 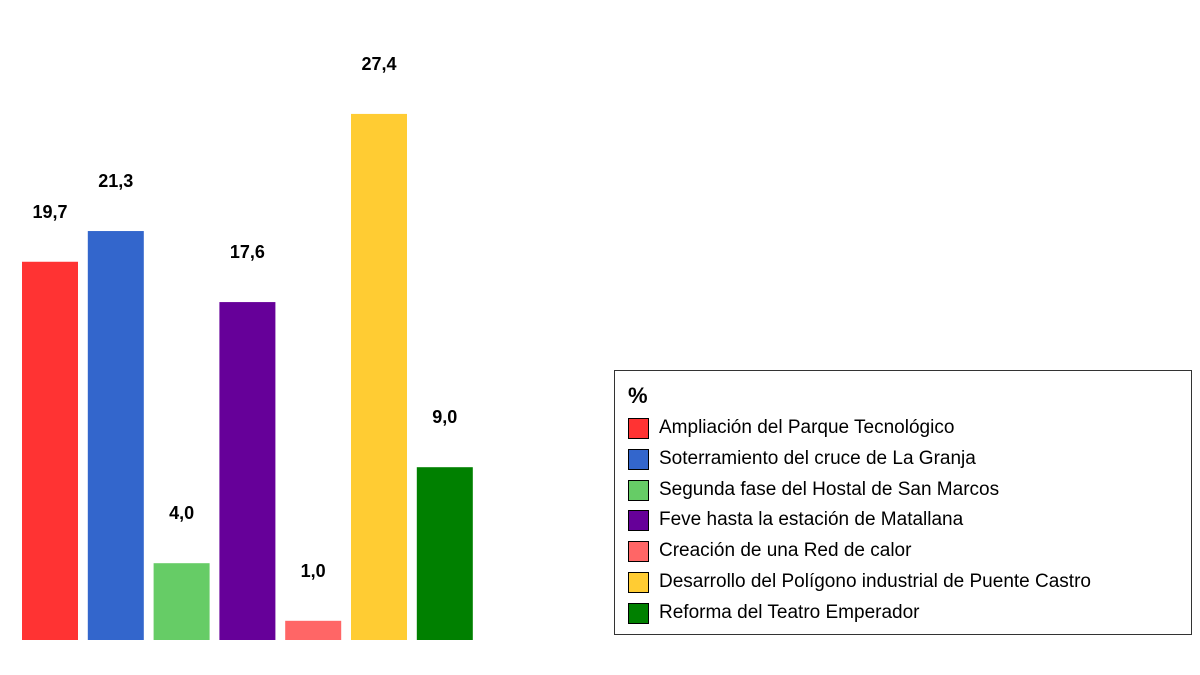 I want to click on legend-item-soterramiento: Soterramiento del cruce de La Granja, so click(x=802, y=459).